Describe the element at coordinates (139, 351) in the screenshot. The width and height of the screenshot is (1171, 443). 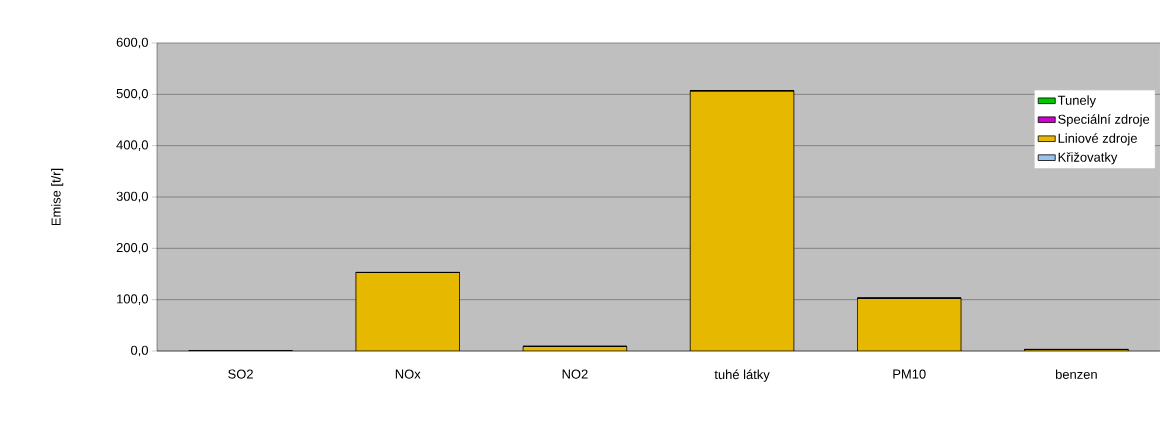
I see `y-tick-label: 0,0` at that location.